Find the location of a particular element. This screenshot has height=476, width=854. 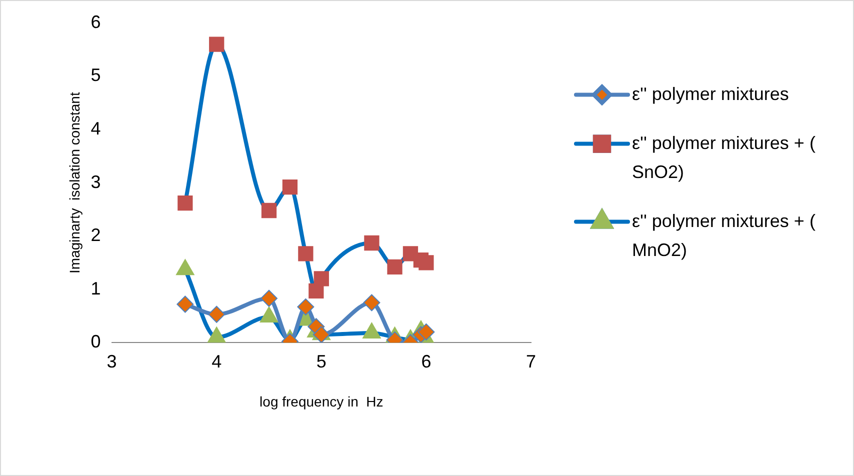

x-tick-label: 4 is located at coordinates (217, 361).